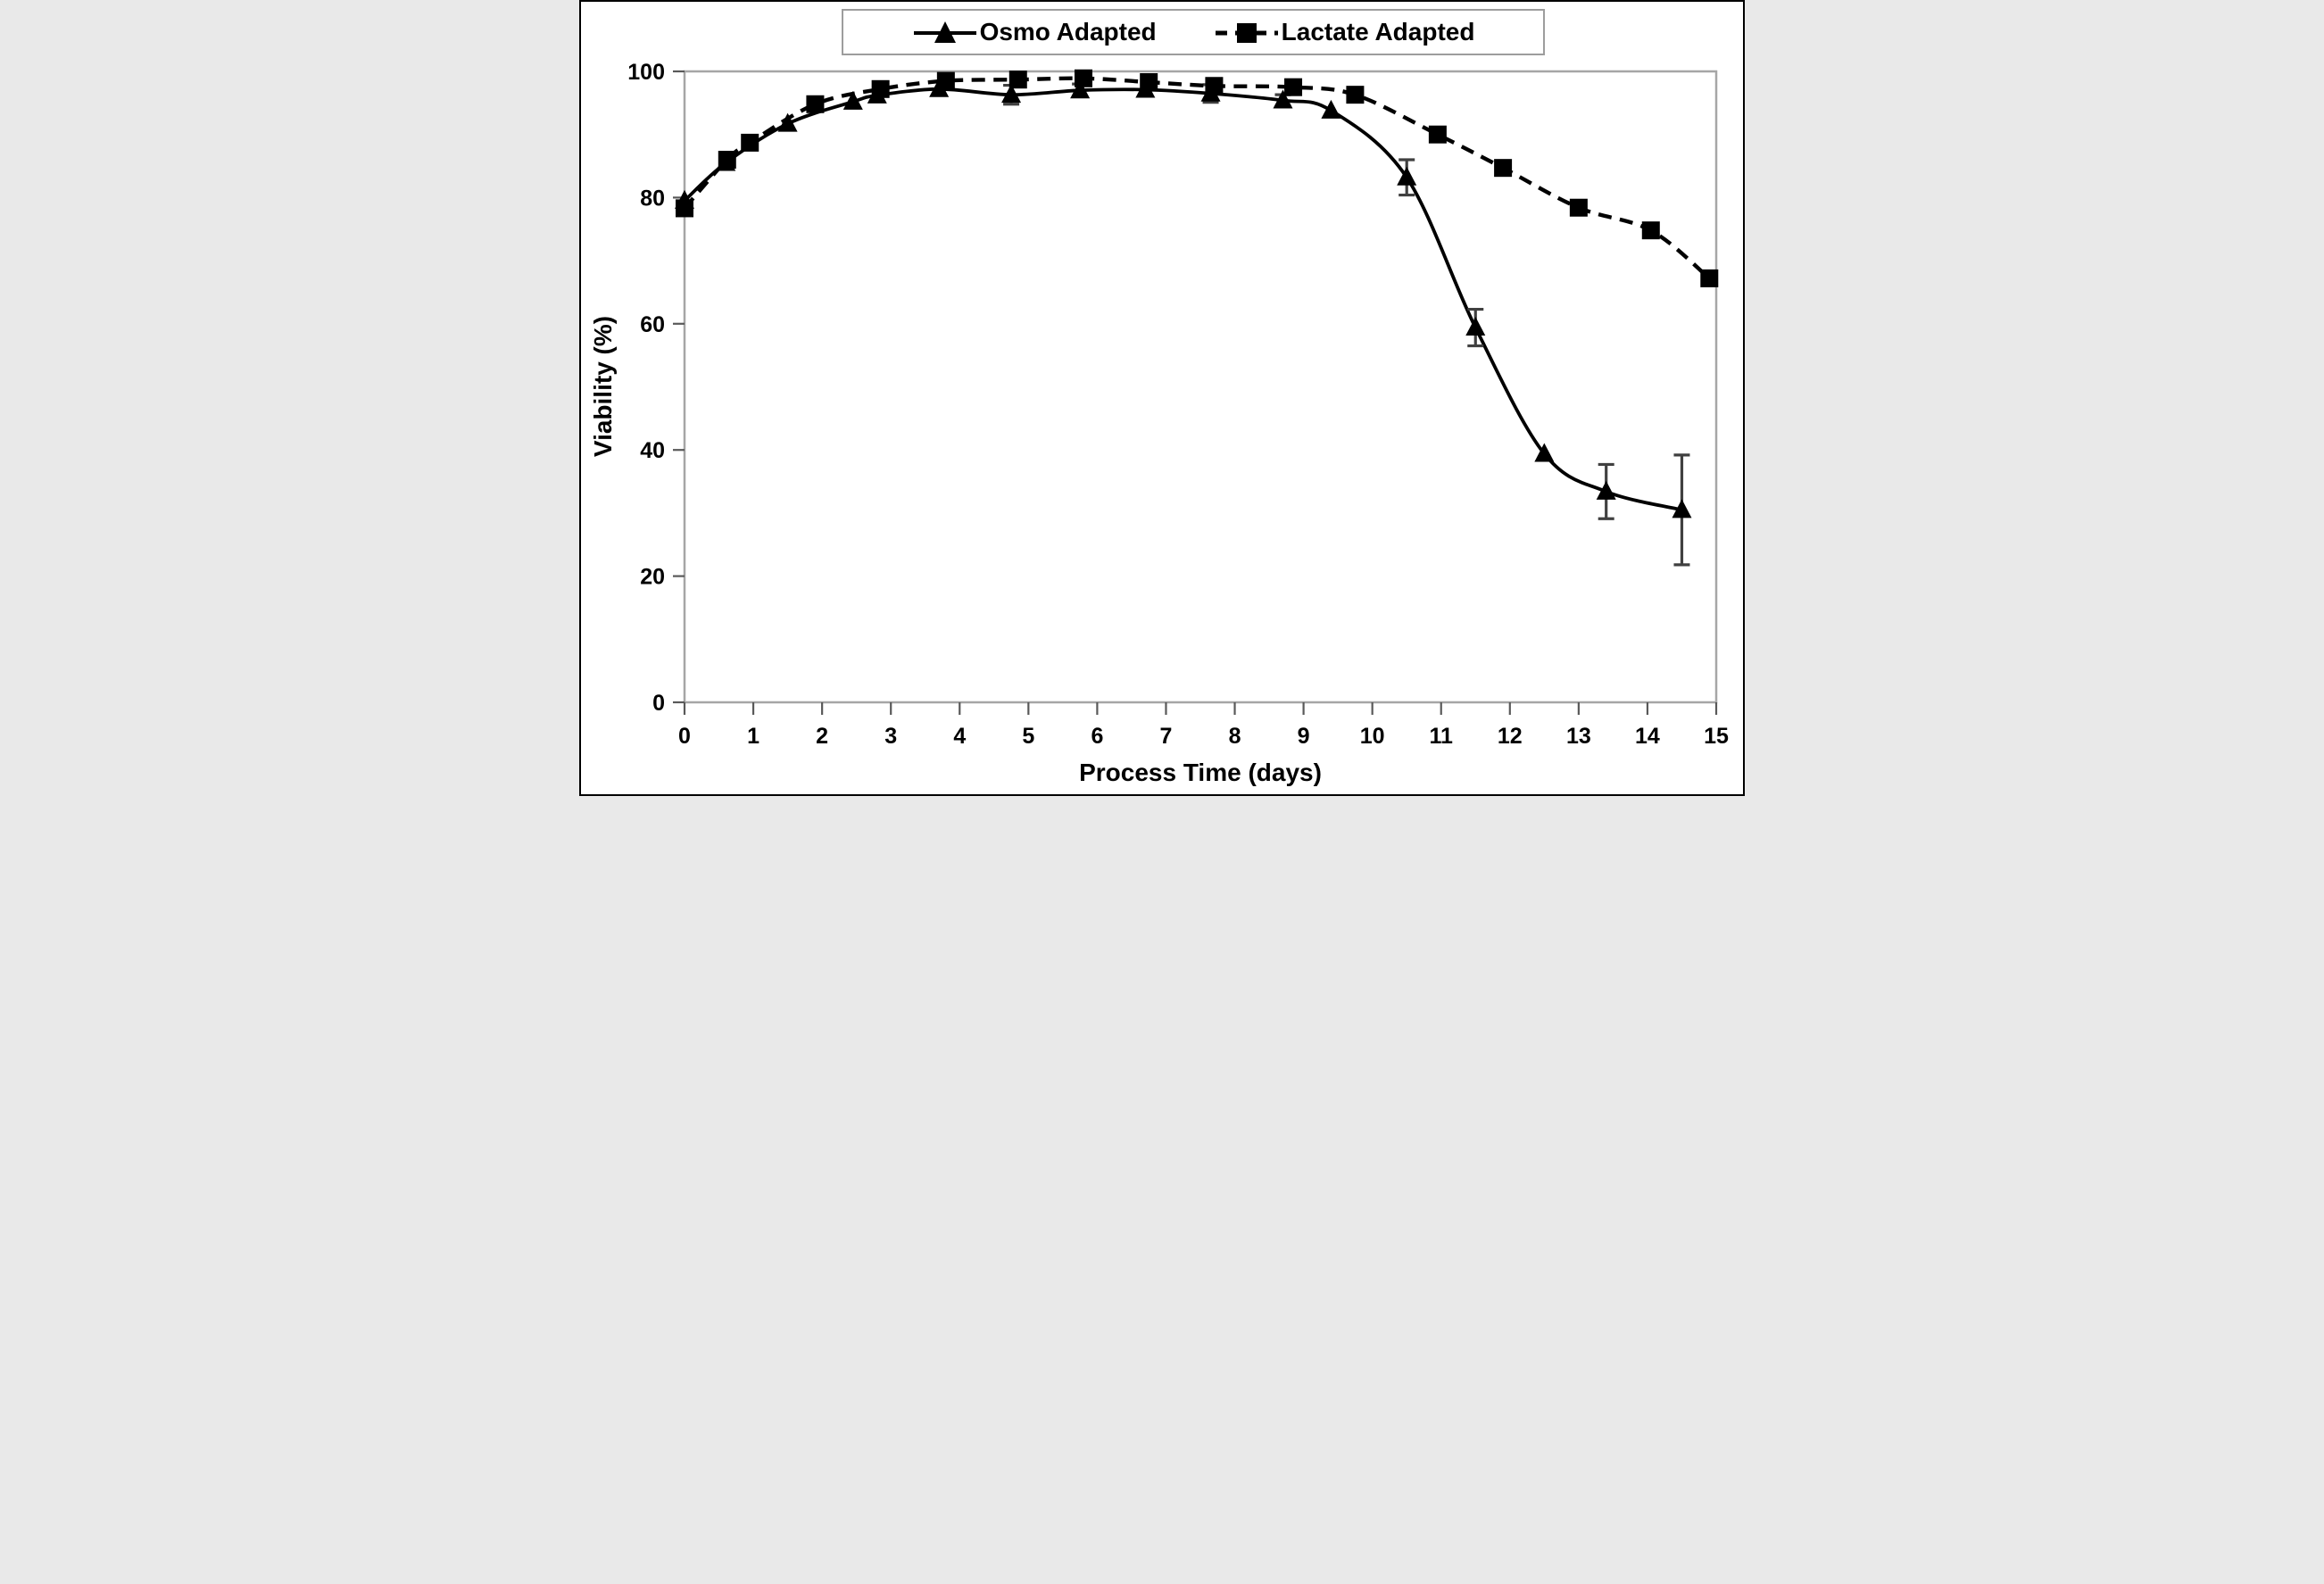 The image size is (2324, 1584). What do you see at coordinates (890, 737) in the screenshot?
I see `x-tick-label: 3` at bounding box center [890, 737].